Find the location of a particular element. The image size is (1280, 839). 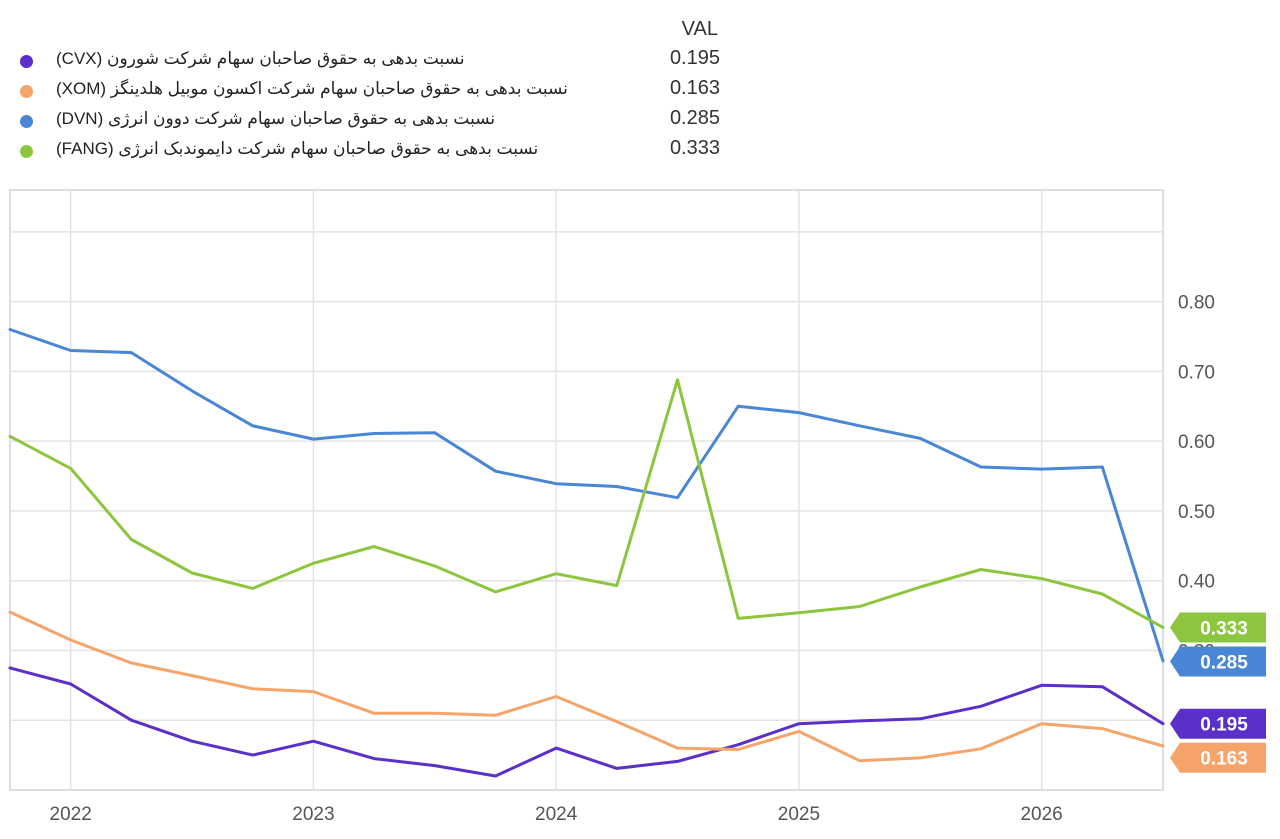

last-value-badge-fang is located at coordinates (1218, 627).